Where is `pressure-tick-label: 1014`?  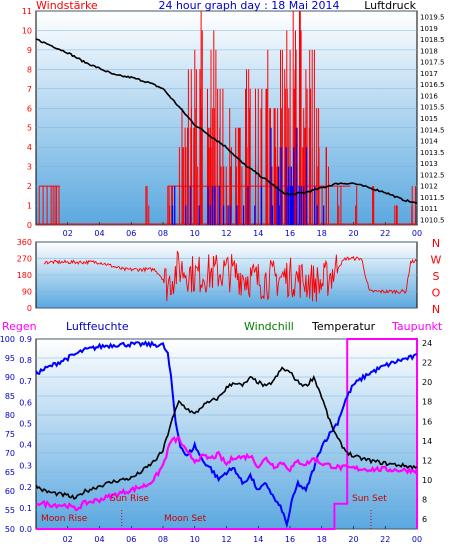
pressure-tick-label: 1014 is located at coordinates (429, 142).